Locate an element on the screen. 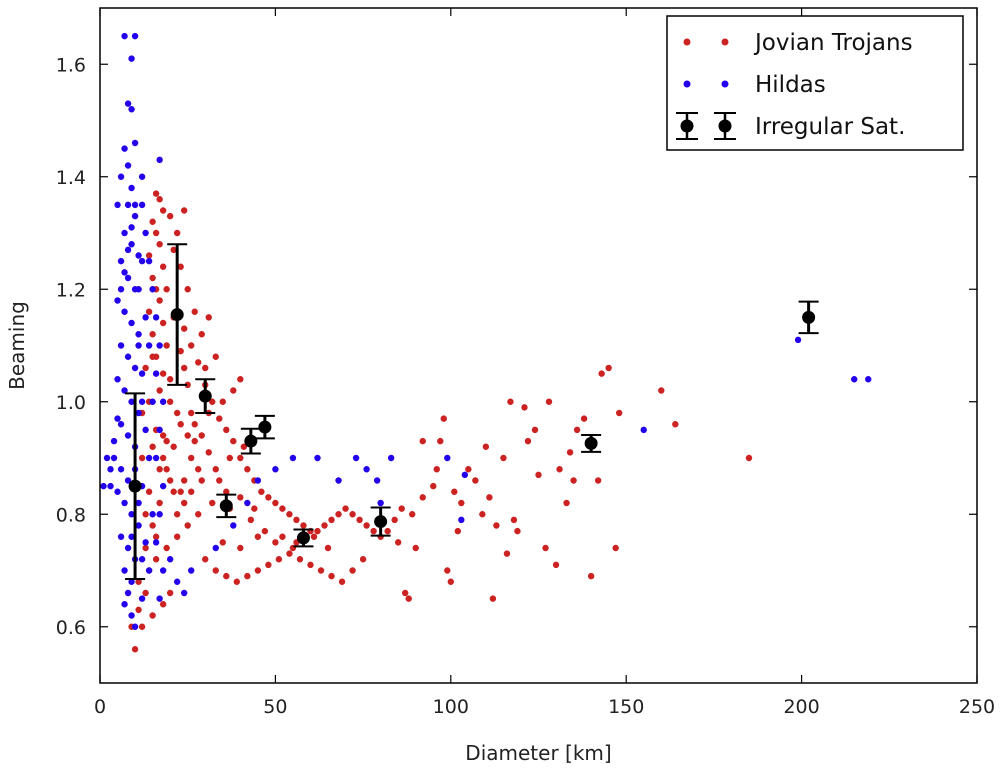  x-tick-label: 50 is located at coordinates (275, 707).